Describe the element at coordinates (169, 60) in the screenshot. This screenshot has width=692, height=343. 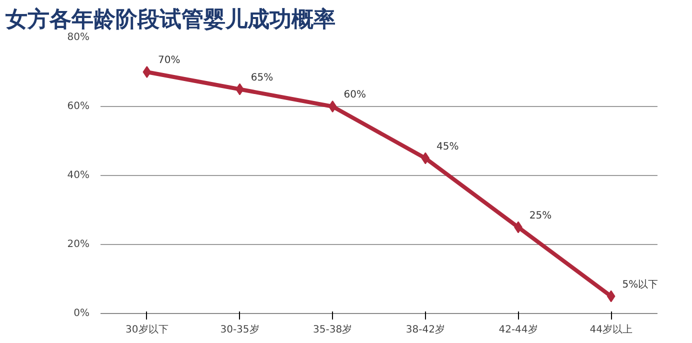
I see `text: 70%` at that location.